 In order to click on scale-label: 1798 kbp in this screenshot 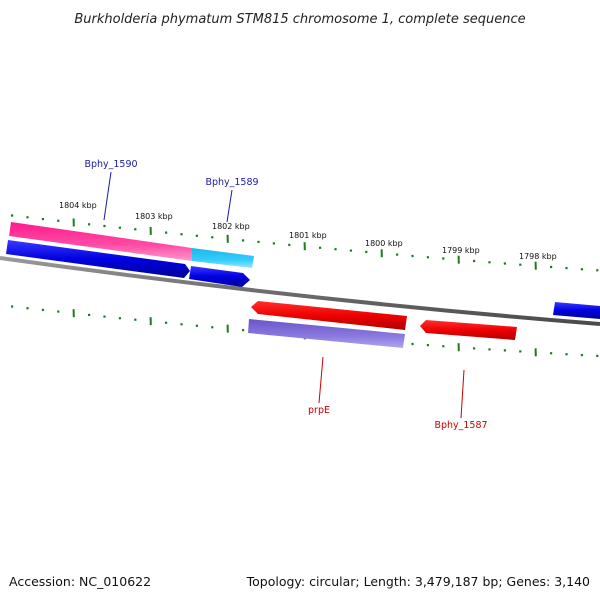, I will do `click(538, 256)`.